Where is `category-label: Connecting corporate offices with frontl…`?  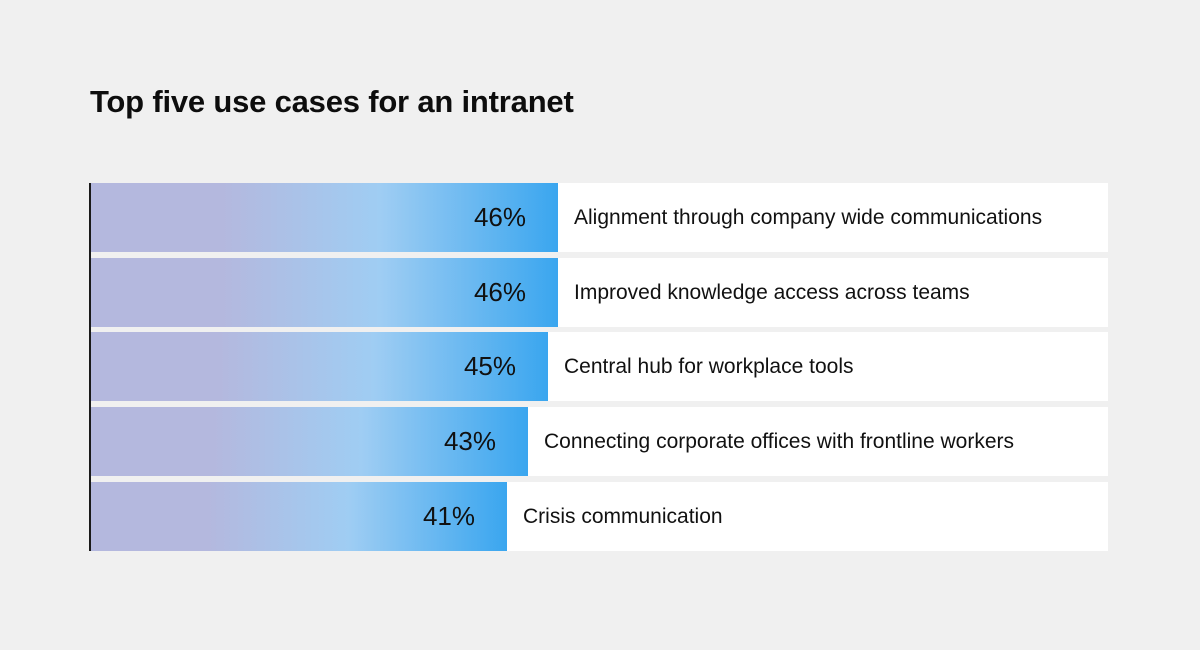
category-label: Connecting corporate offices with frontl… is located at coordinates (779, 441).